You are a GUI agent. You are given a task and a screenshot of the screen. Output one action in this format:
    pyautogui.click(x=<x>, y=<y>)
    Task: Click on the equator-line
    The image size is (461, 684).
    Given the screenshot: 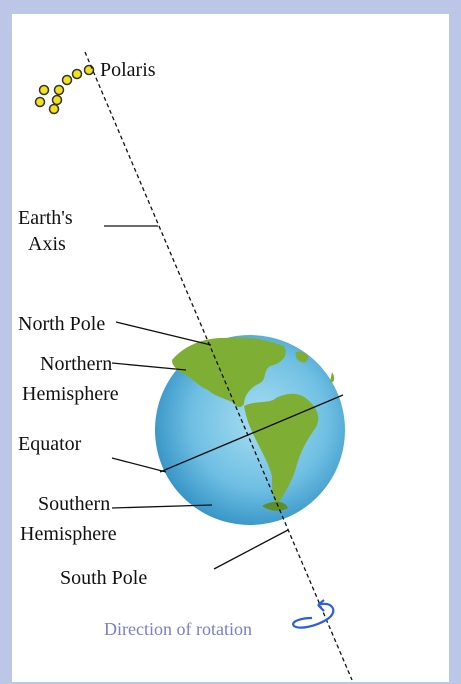 What is the action you would take?
    pyautogui.click(x=251, y=433)
    